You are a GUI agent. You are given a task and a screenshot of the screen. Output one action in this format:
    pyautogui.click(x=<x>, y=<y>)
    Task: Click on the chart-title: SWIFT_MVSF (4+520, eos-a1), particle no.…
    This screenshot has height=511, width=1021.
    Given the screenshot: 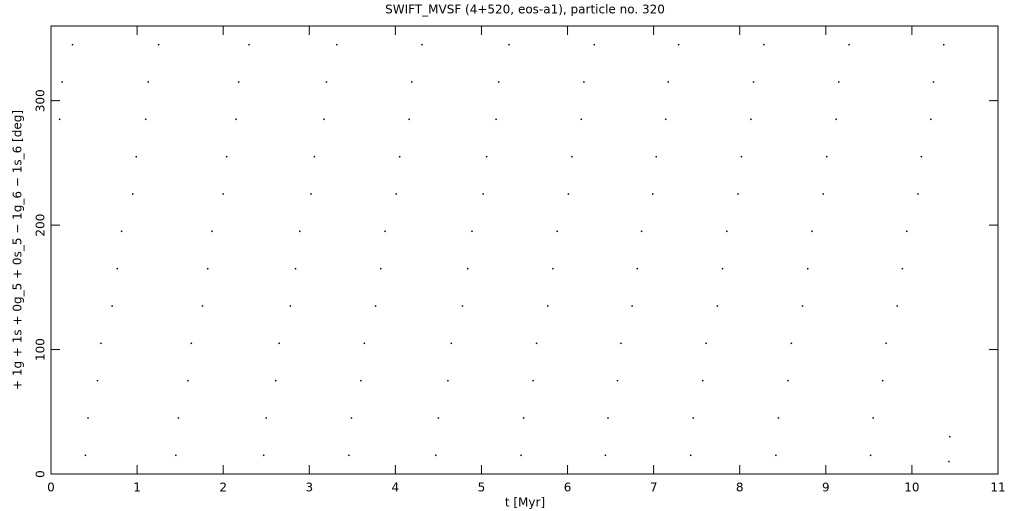 What is the action you would take?
    pyautogui.click(x=525, y=10)
    